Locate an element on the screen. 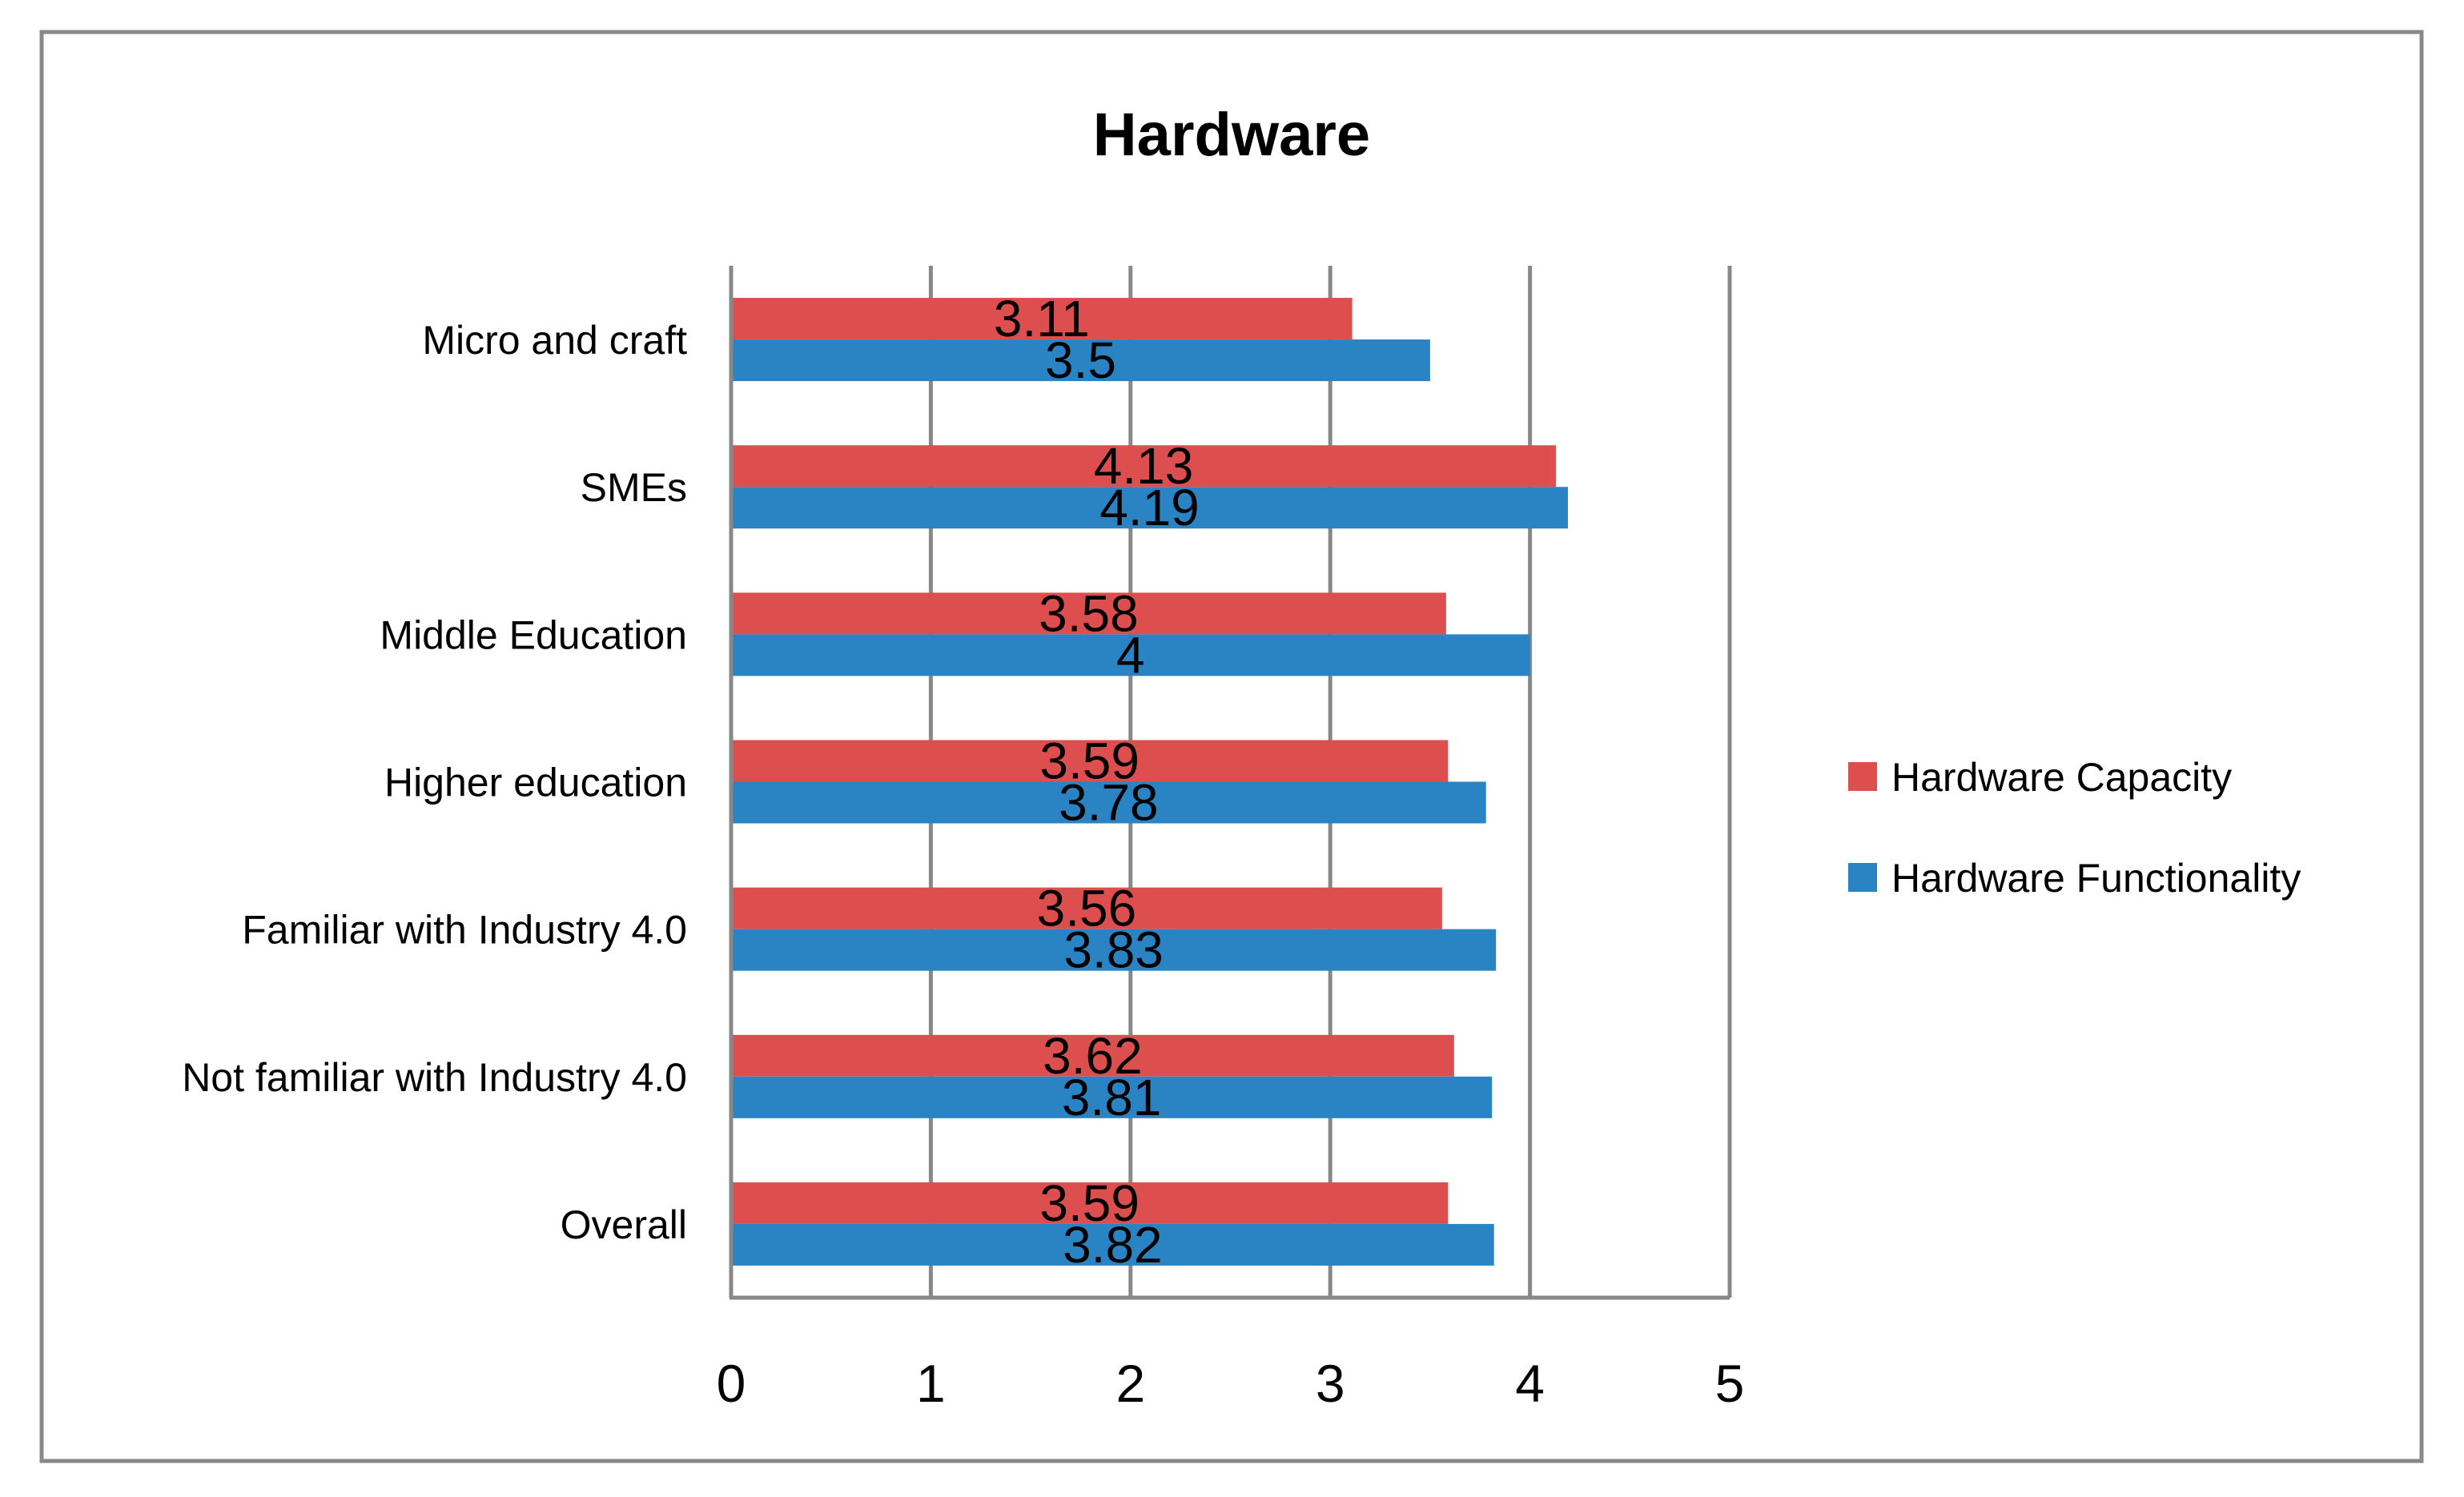 Image resolution: width=2464 pixels, height=1497 pixels. data-label-functionality: 3.83 is located at coordinates (1113, 950).